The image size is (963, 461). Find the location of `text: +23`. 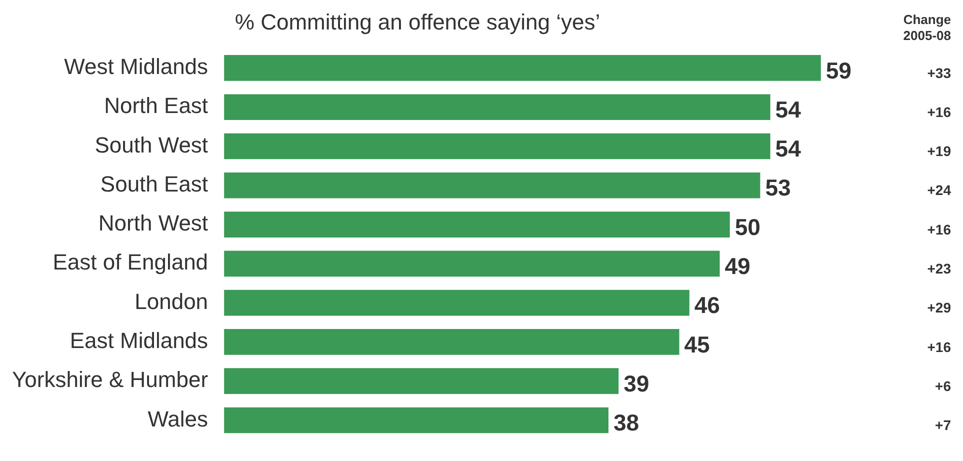

text: +23 is located at coordinates (939, 268).